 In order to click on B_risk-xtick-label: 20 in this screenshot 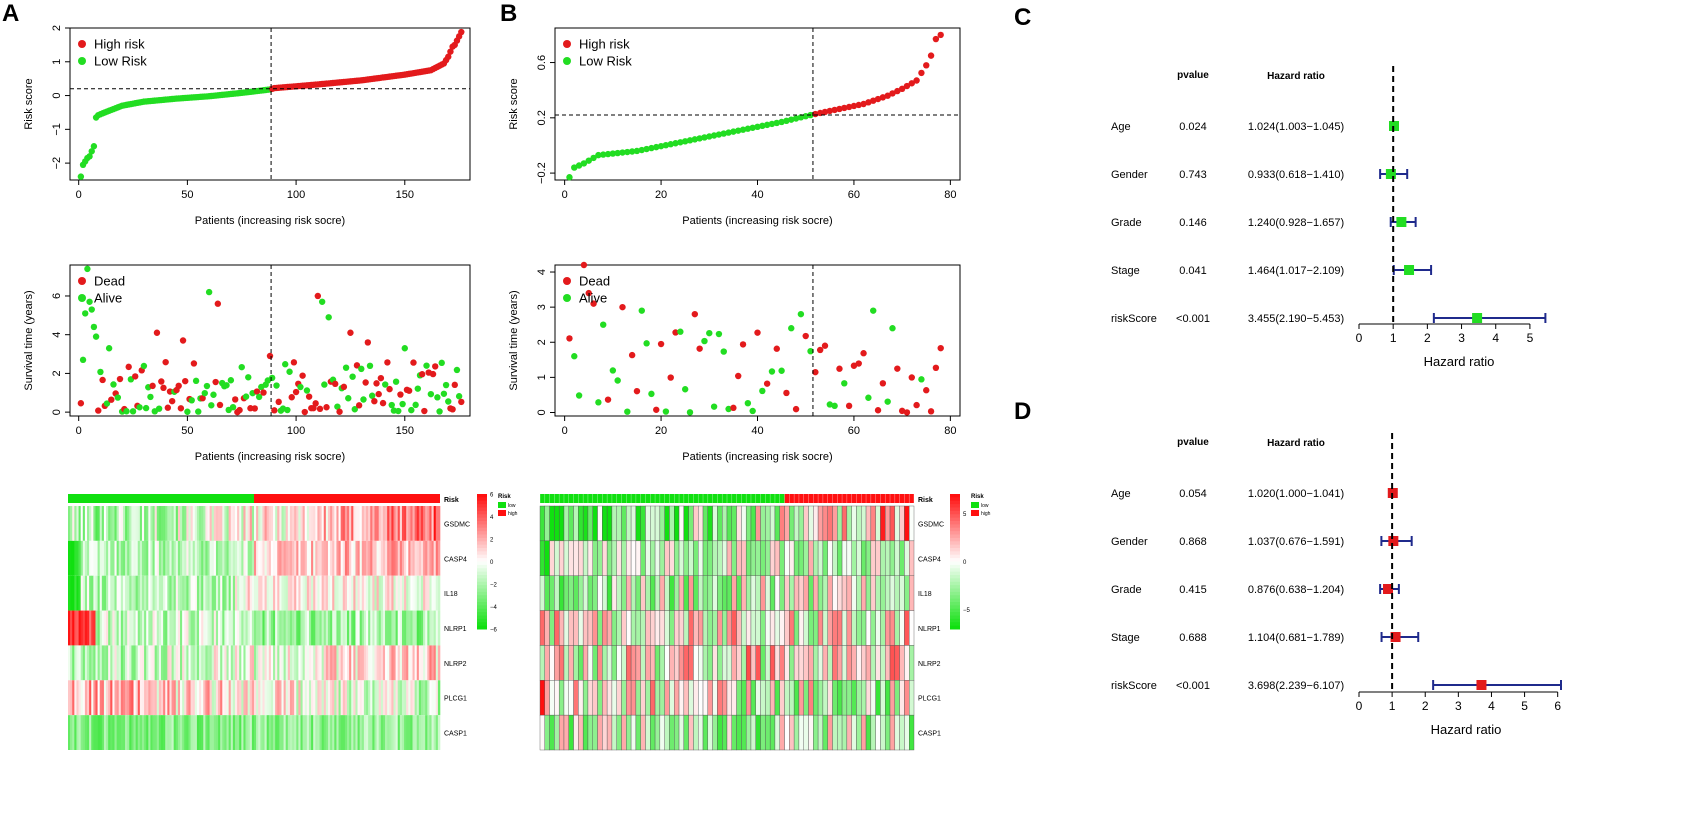, I will do `click(661, 195)`.